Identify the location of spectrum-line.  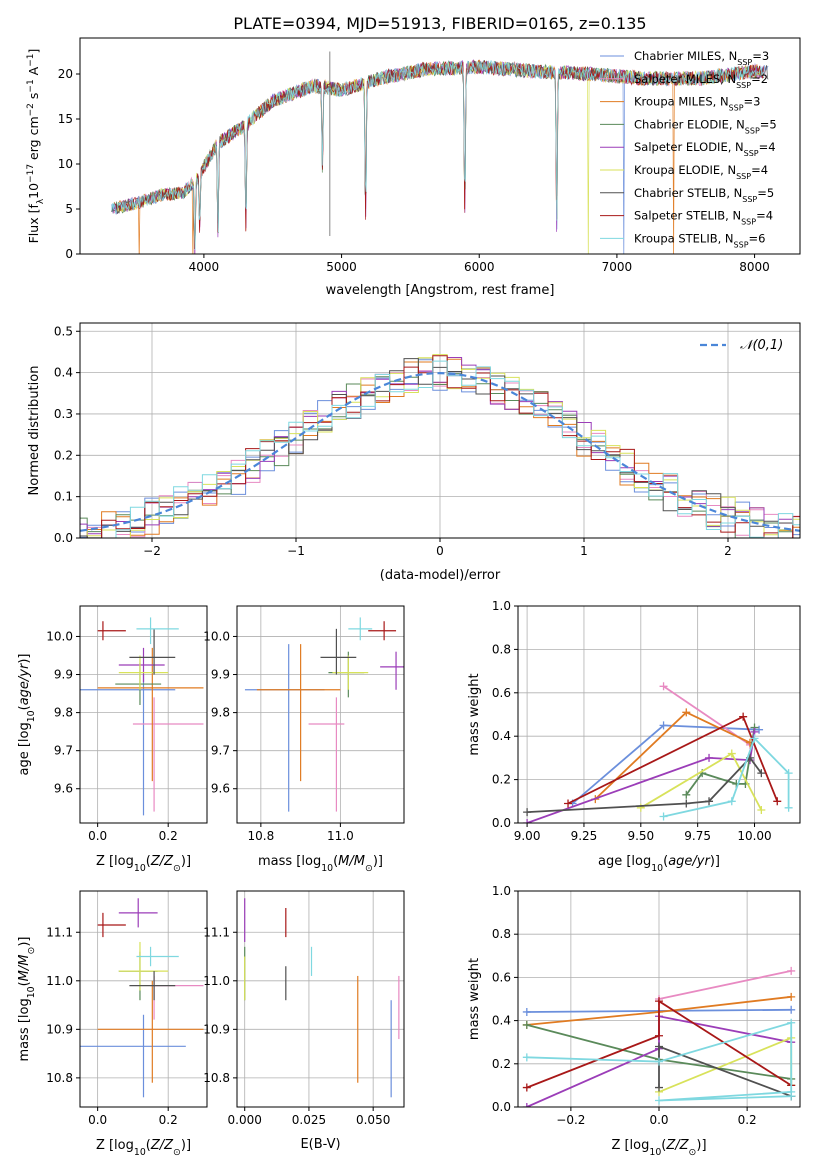
(438, 155).